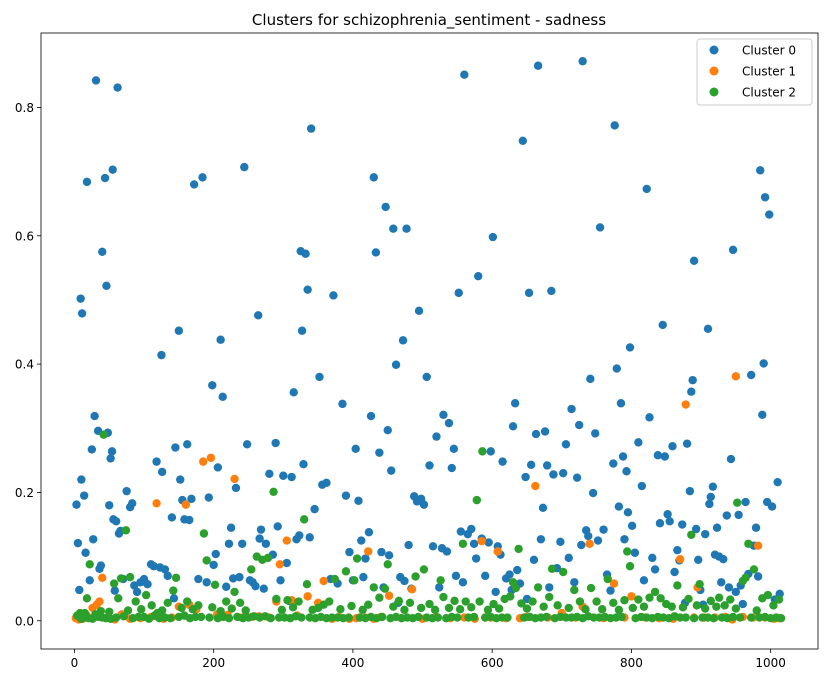 The image size is (826, 682). I want to click on legend-label-0: Cluster 0, so click(769, 51).